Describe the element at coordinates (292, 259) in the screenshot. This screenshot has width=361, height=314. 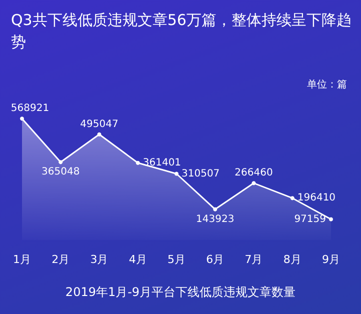
I see `x-tick-label: 8月` at that location.